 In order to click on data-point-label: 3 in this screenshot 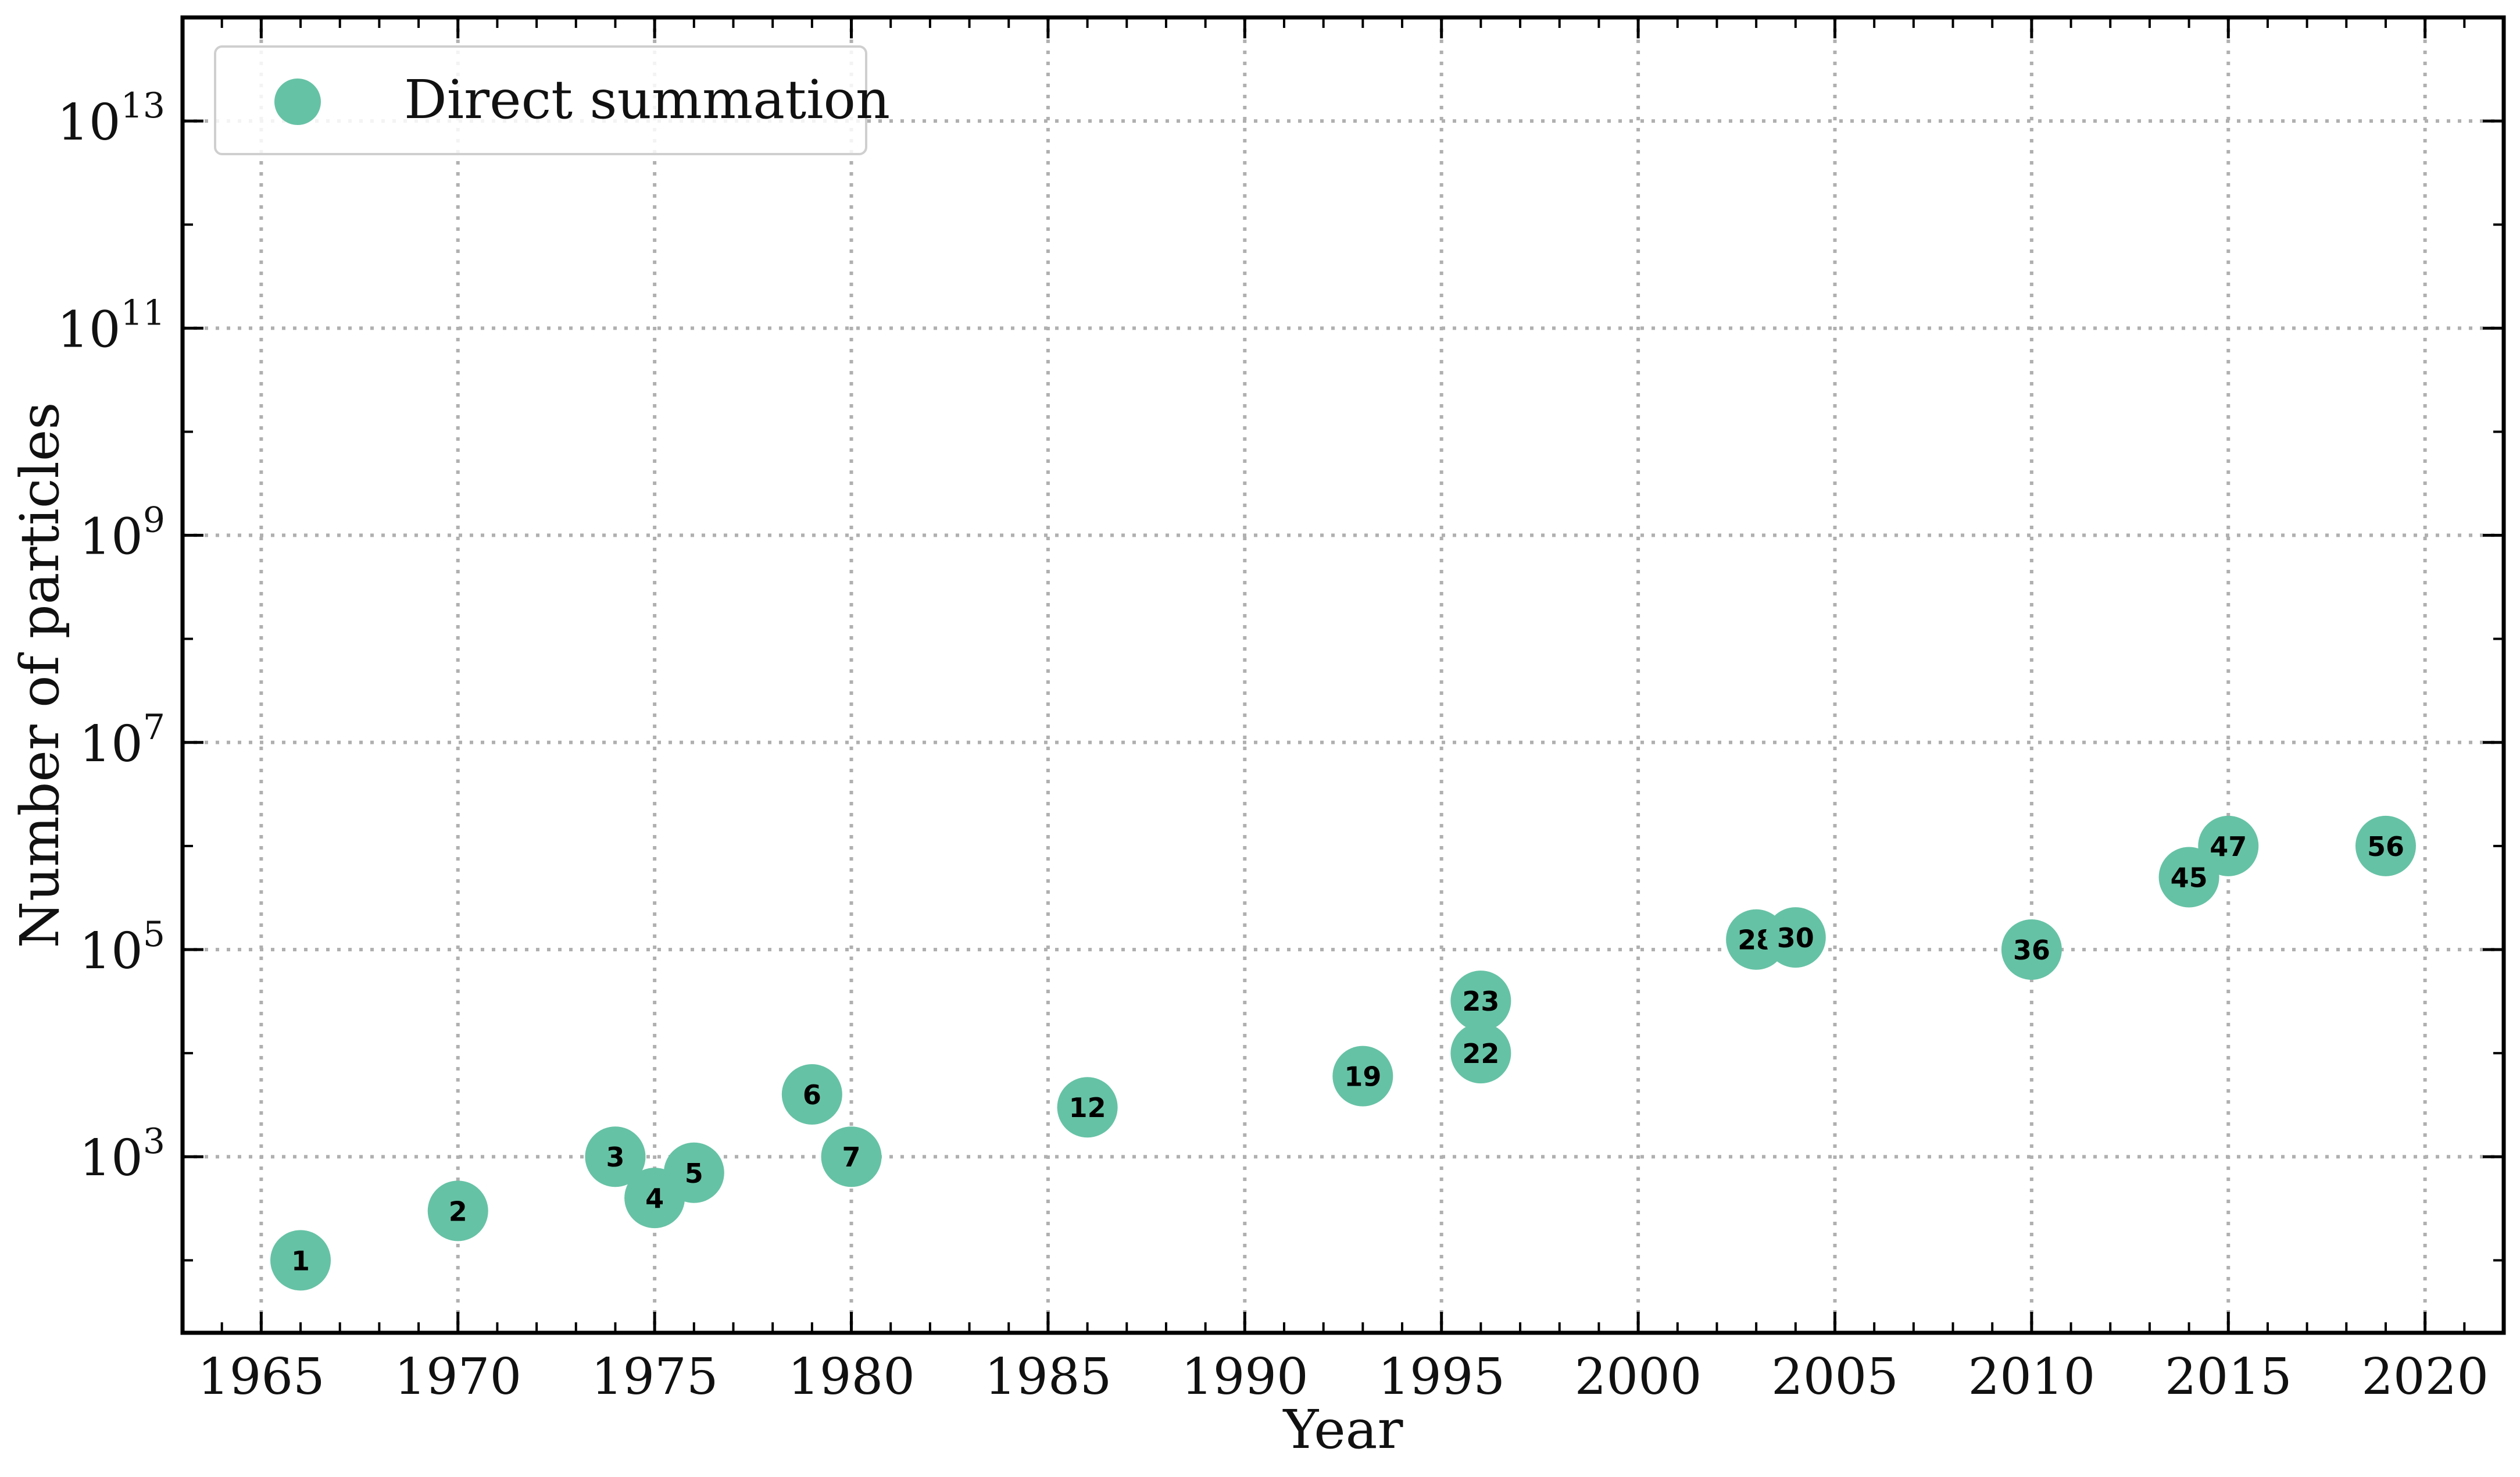, I will do `click(615, 1157)`.